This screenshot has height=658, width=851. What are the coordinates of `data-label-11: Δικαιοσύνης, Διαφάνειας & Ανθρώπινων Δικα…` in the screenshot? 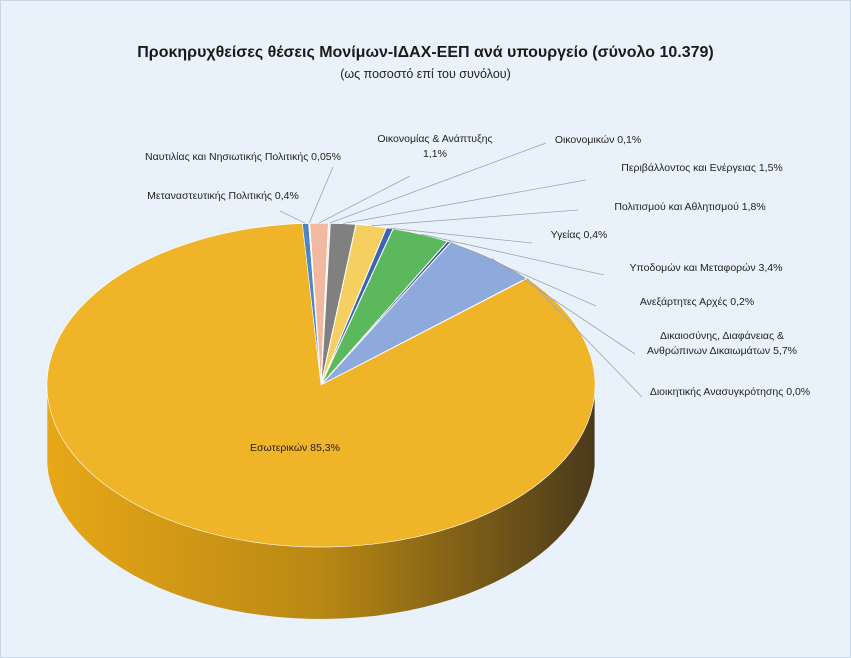 It's located at (722, 343).